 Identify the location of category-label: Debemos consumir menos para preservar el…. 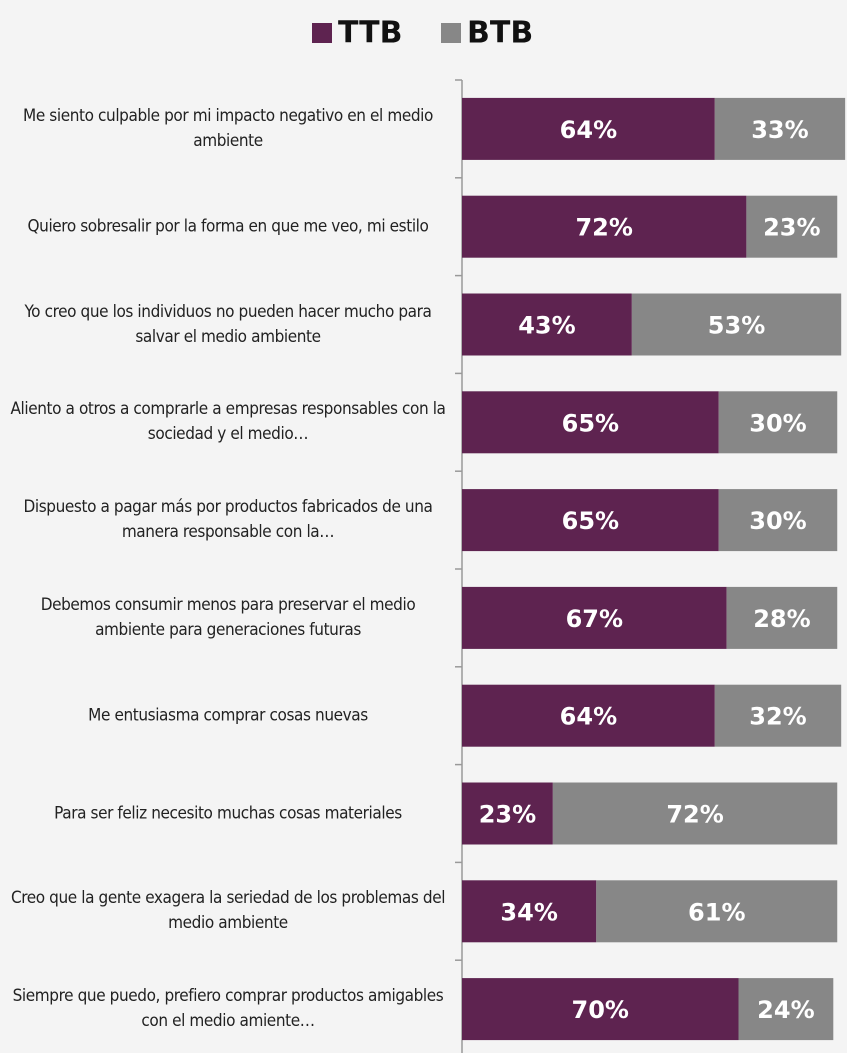
(228, 617).